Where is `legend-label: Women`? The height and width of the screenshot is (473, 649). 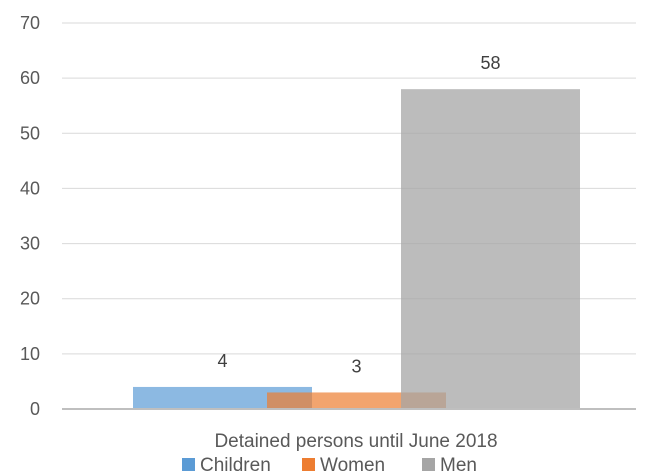 legend-label: Women is located at coordinates (352, 464).